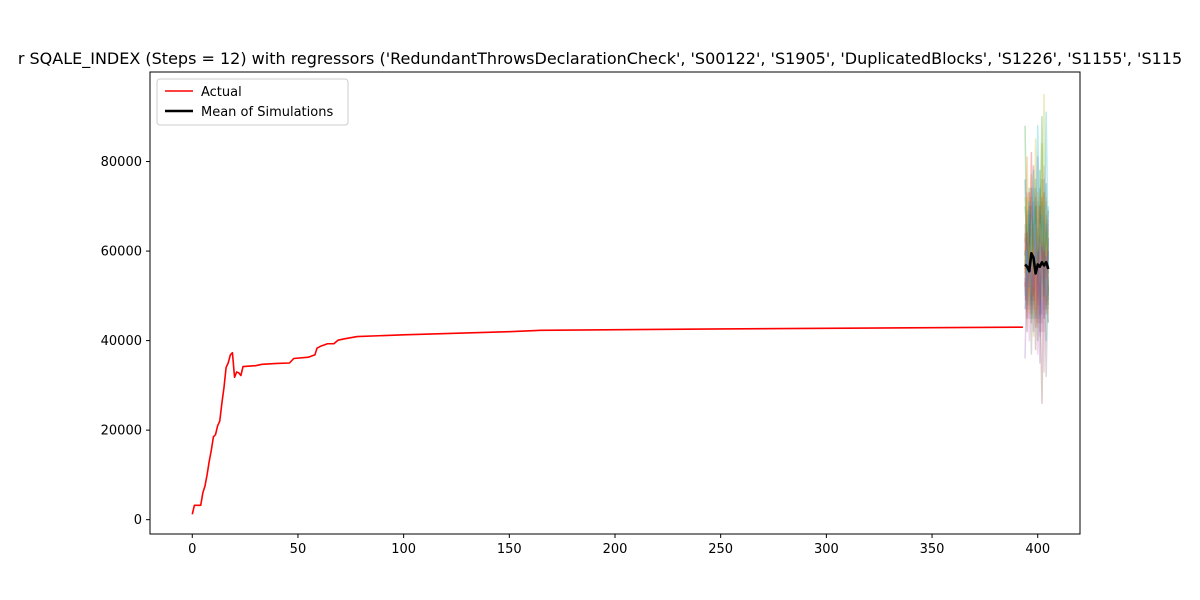  I want to click on x-tick-label: 50, so click(298, 549).